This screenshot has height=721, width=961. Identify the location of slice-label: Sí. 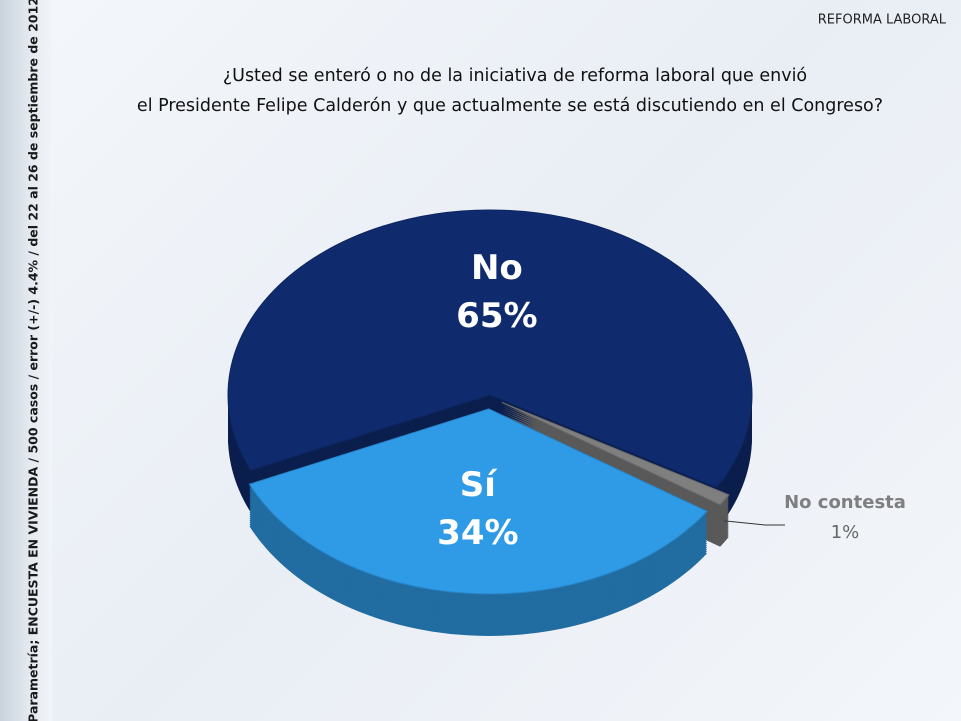
(479, 485).